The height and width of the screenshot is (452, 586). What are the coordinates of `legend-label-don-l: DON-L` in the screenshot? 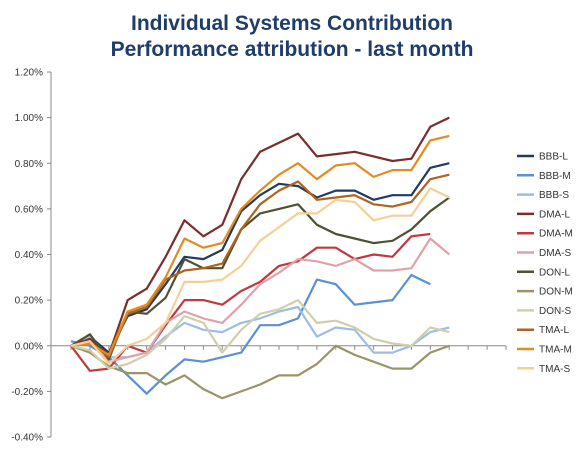 It's located at (555, 272).